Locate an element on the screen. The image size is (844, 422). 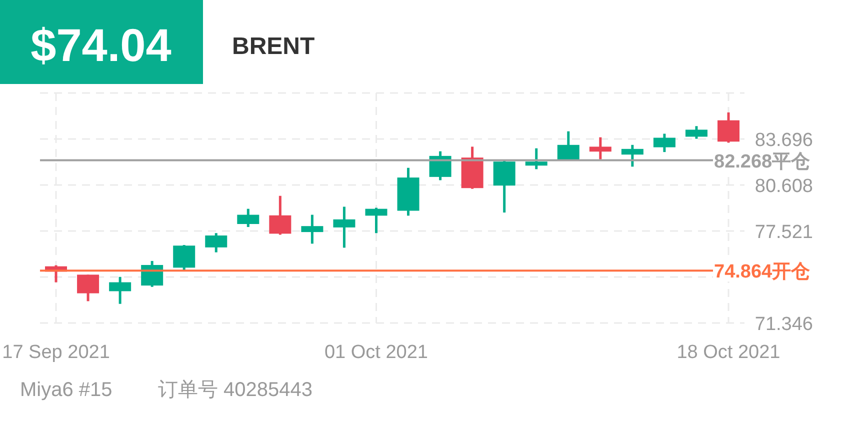
text: 订单号 40285443 is located at coordinates (235, 390).